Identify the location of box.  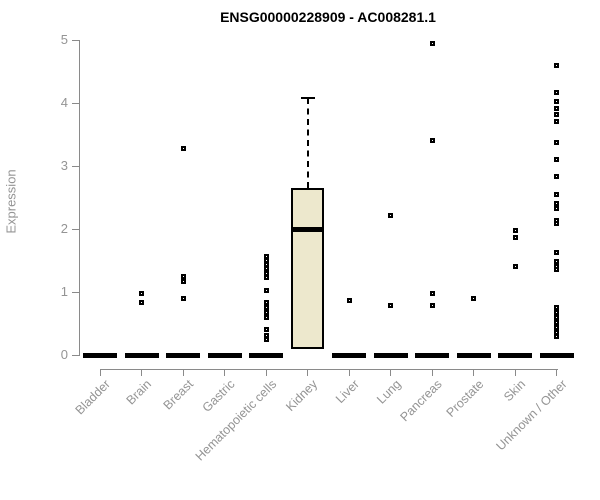
(307, 268).